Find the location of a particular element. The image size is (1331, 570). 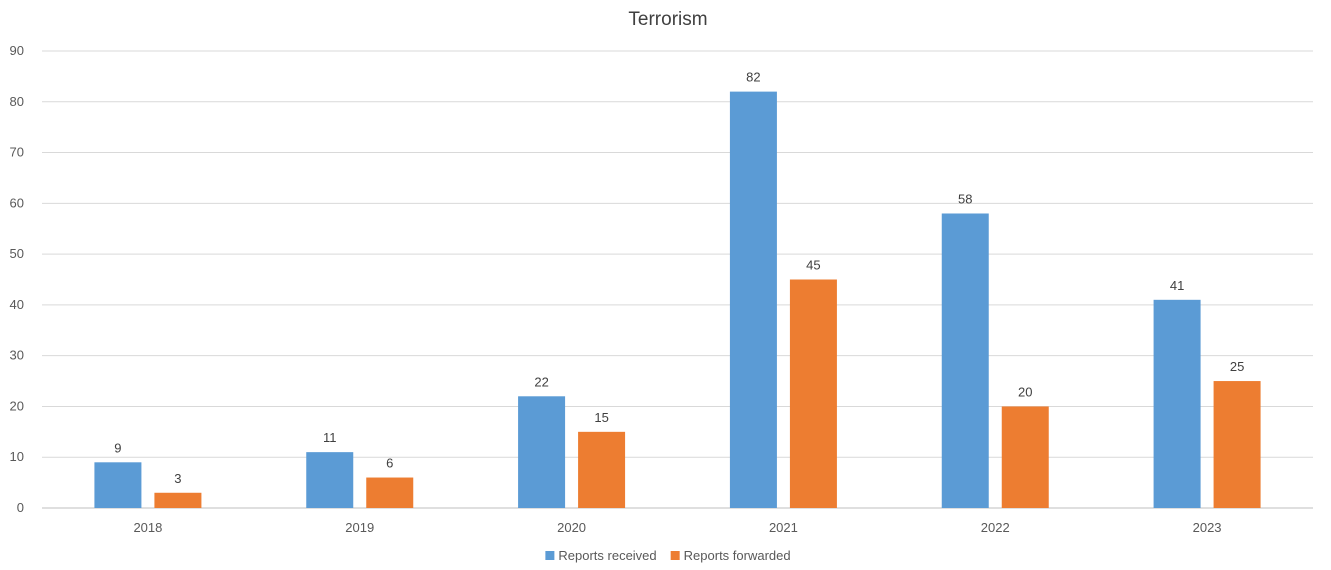

bar-reports-received-2022 is located at coordinates (965, 360).